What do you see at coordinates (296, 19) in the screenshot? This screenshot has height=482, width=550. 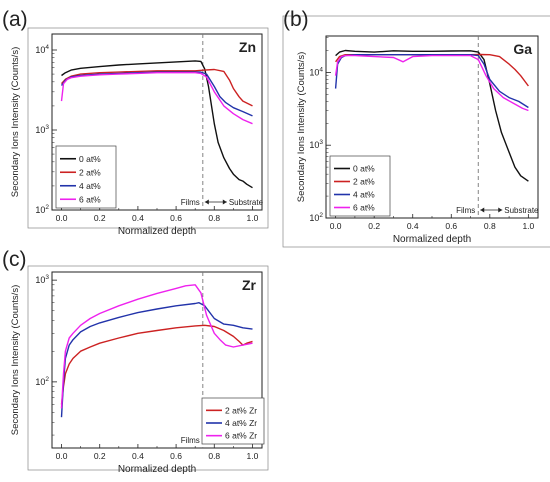 I see `panel-label: (b)` at bounding box center [296, 19].